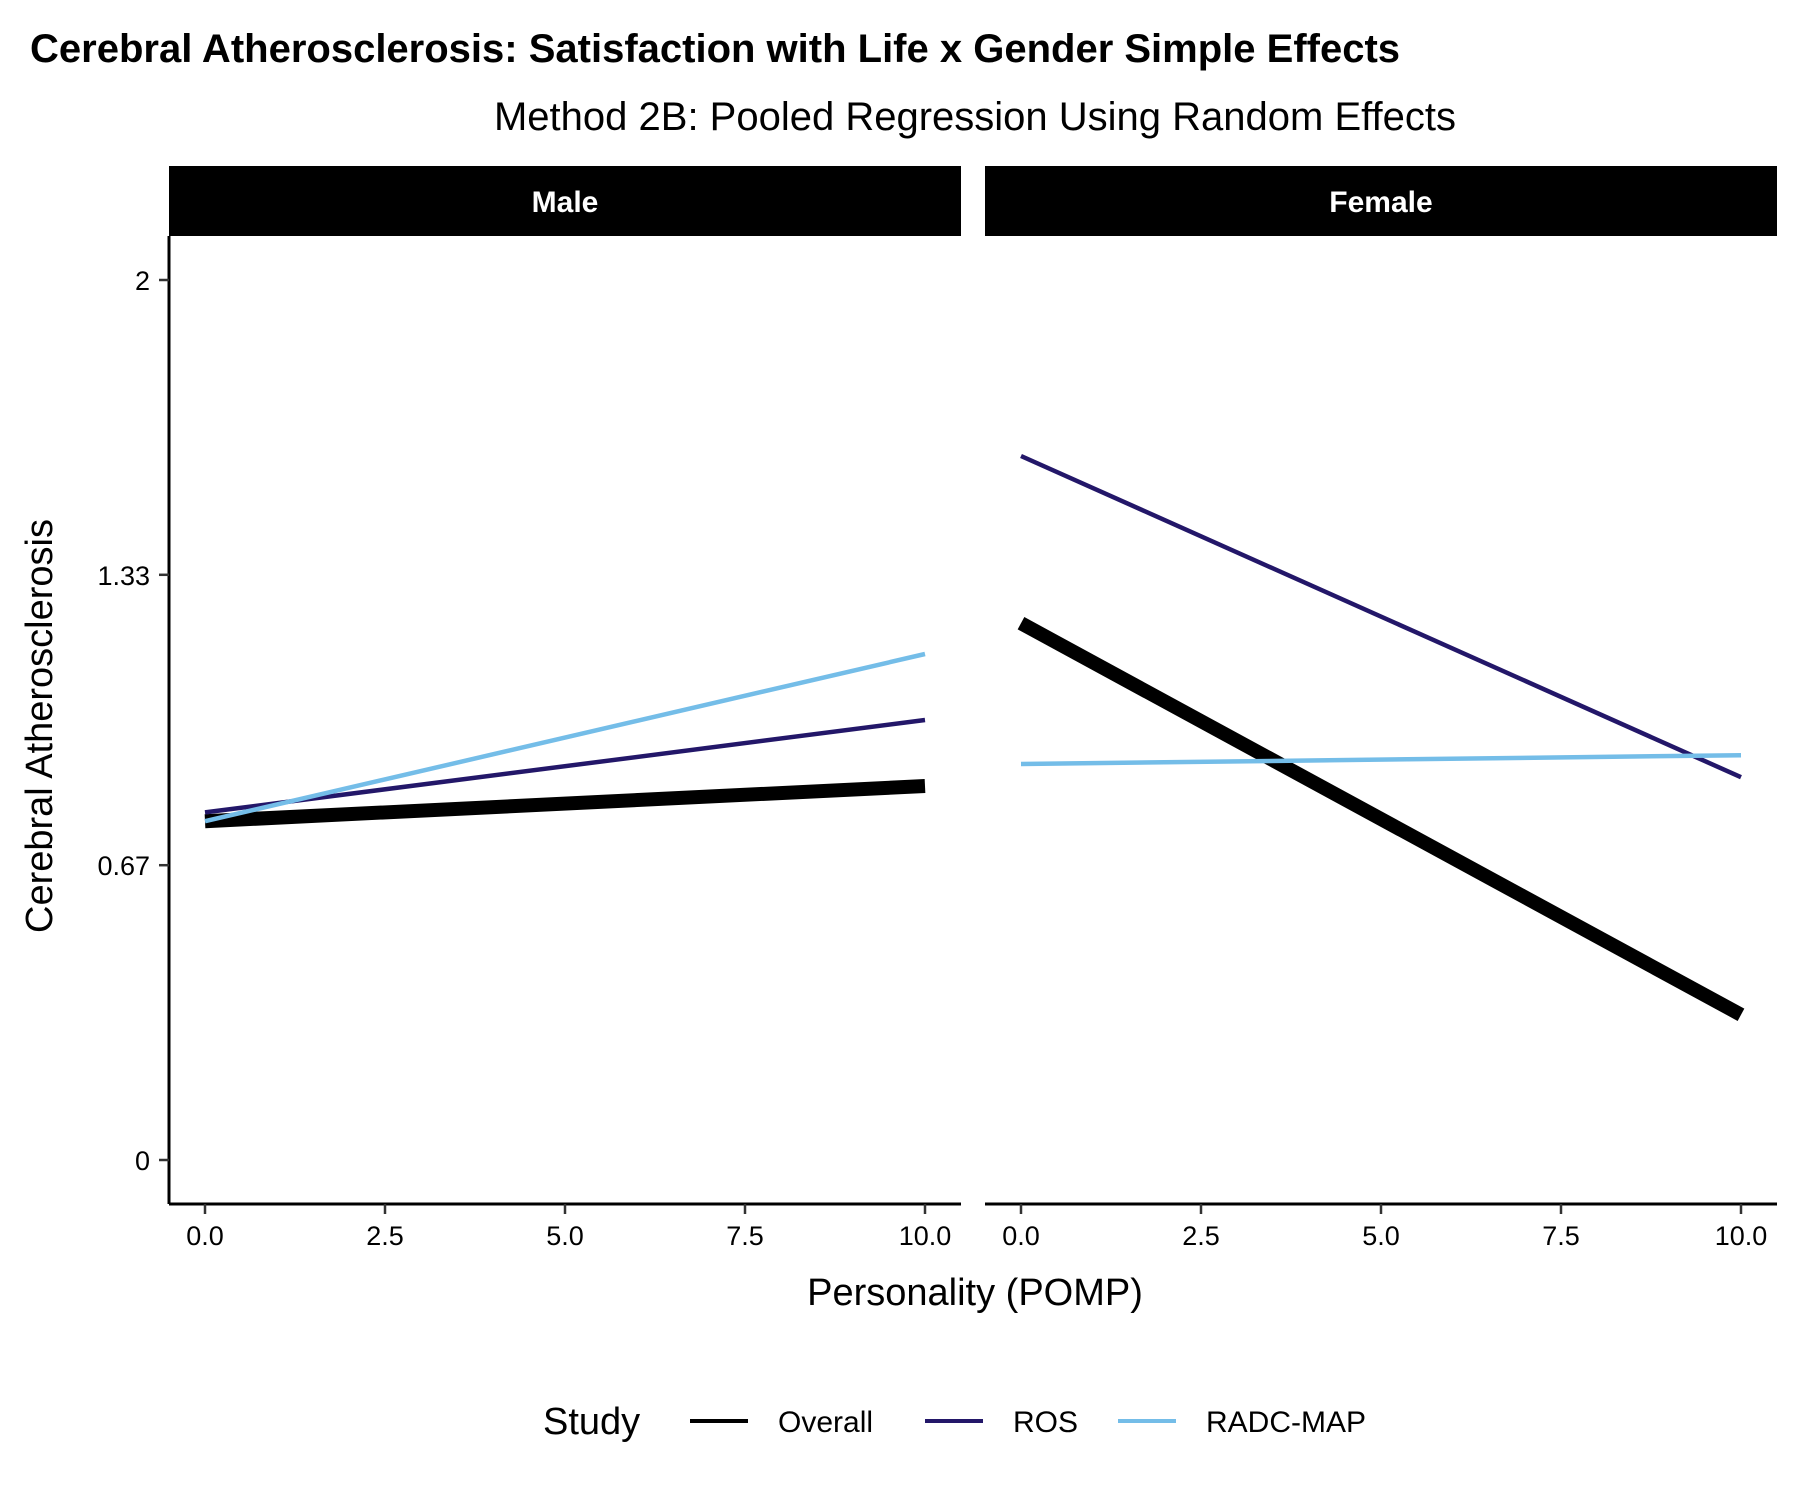 This screenshot has height=1500, width=1800. Describe the element at coordinates (123, 866) in the screenshot. I see `y-tick-label: 0.67` at that location.